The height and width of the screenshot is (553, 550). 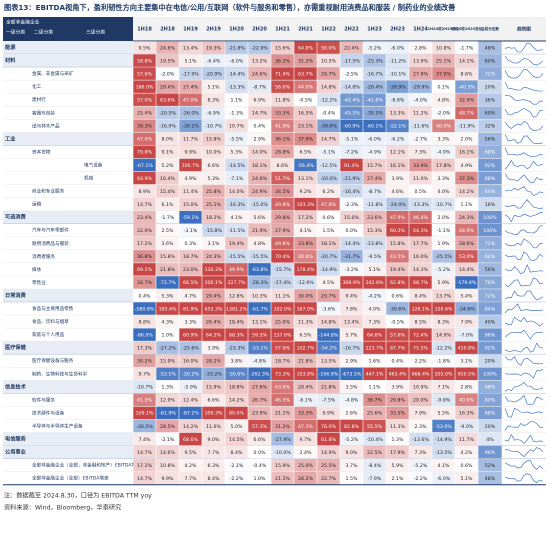 What do you see at coordinates (306, 375) in the screenshot?
I see `cell-value: 103.8%` at bounding box center [306, 375].